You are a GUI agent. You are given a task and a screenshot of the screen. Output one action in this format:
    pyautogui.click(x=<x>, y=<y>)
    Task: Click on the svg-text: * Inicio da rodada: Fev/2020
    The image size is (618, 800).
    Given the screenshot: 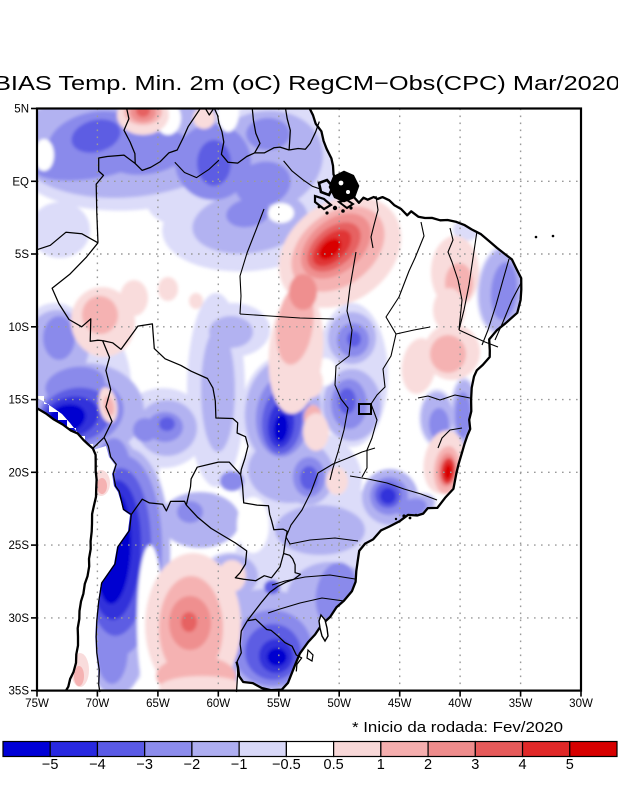 What is the action you would take?
    pyautogui.click(x=457, y=728)
    